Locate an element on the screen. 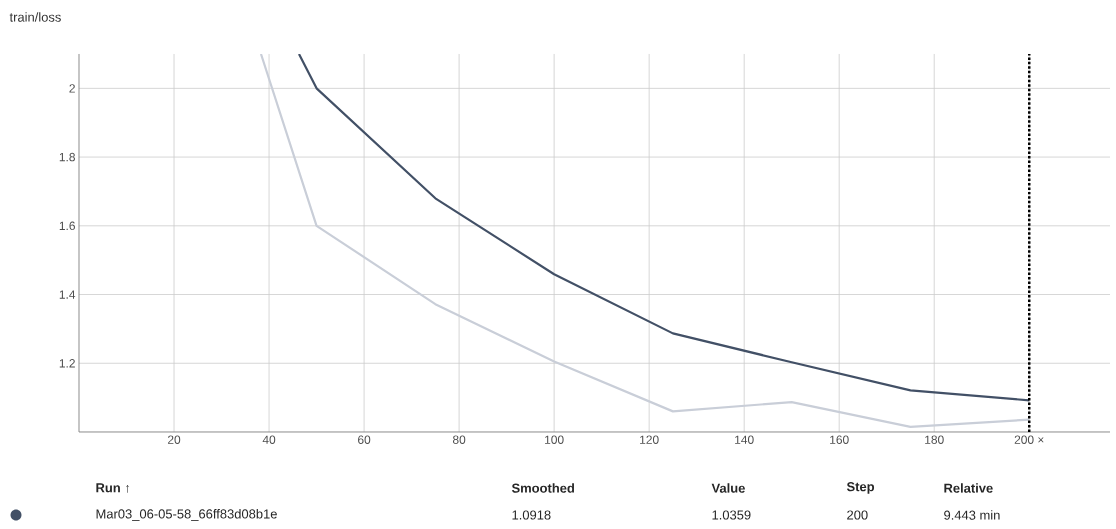  y-tick-label: 1.2 is located at coordinates (67, 363).